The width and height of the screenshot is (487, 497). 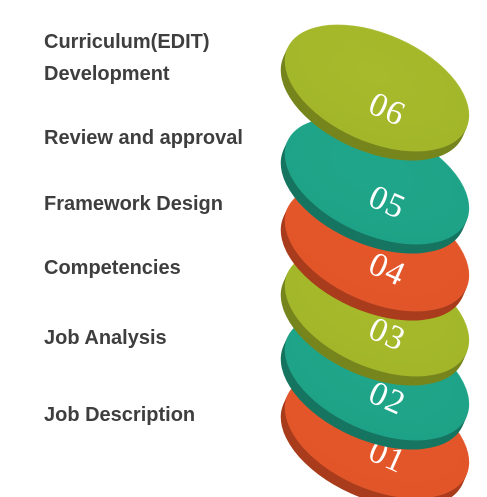 What do you see at coordinates (112, 268) in the screenshot?
I see `label-competencies: Competencies` at bounding box center [112, 268].